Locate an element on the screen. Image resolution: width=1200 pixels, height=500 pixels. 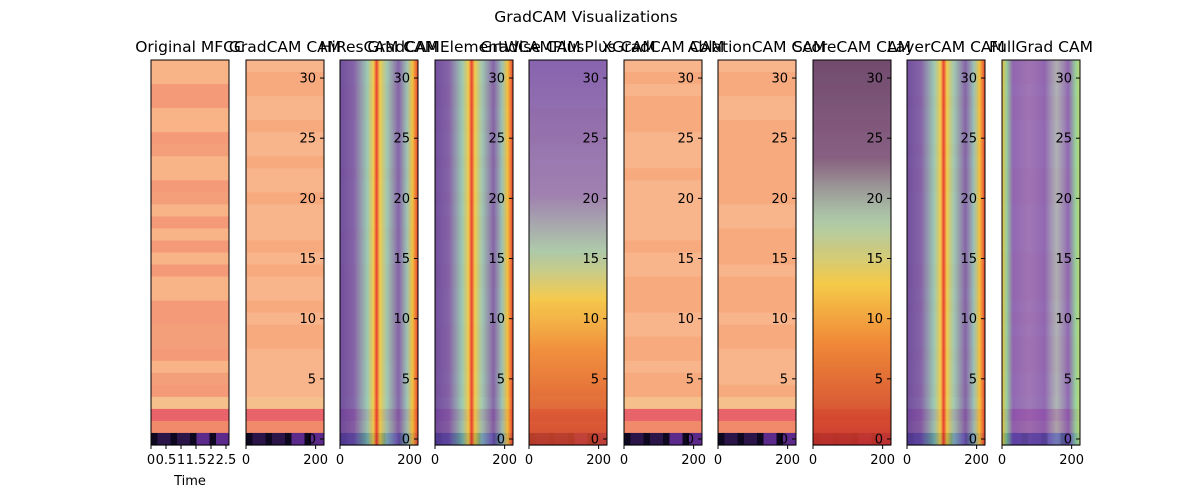
x-axis-label: Time is located at coordinates (189, 481).